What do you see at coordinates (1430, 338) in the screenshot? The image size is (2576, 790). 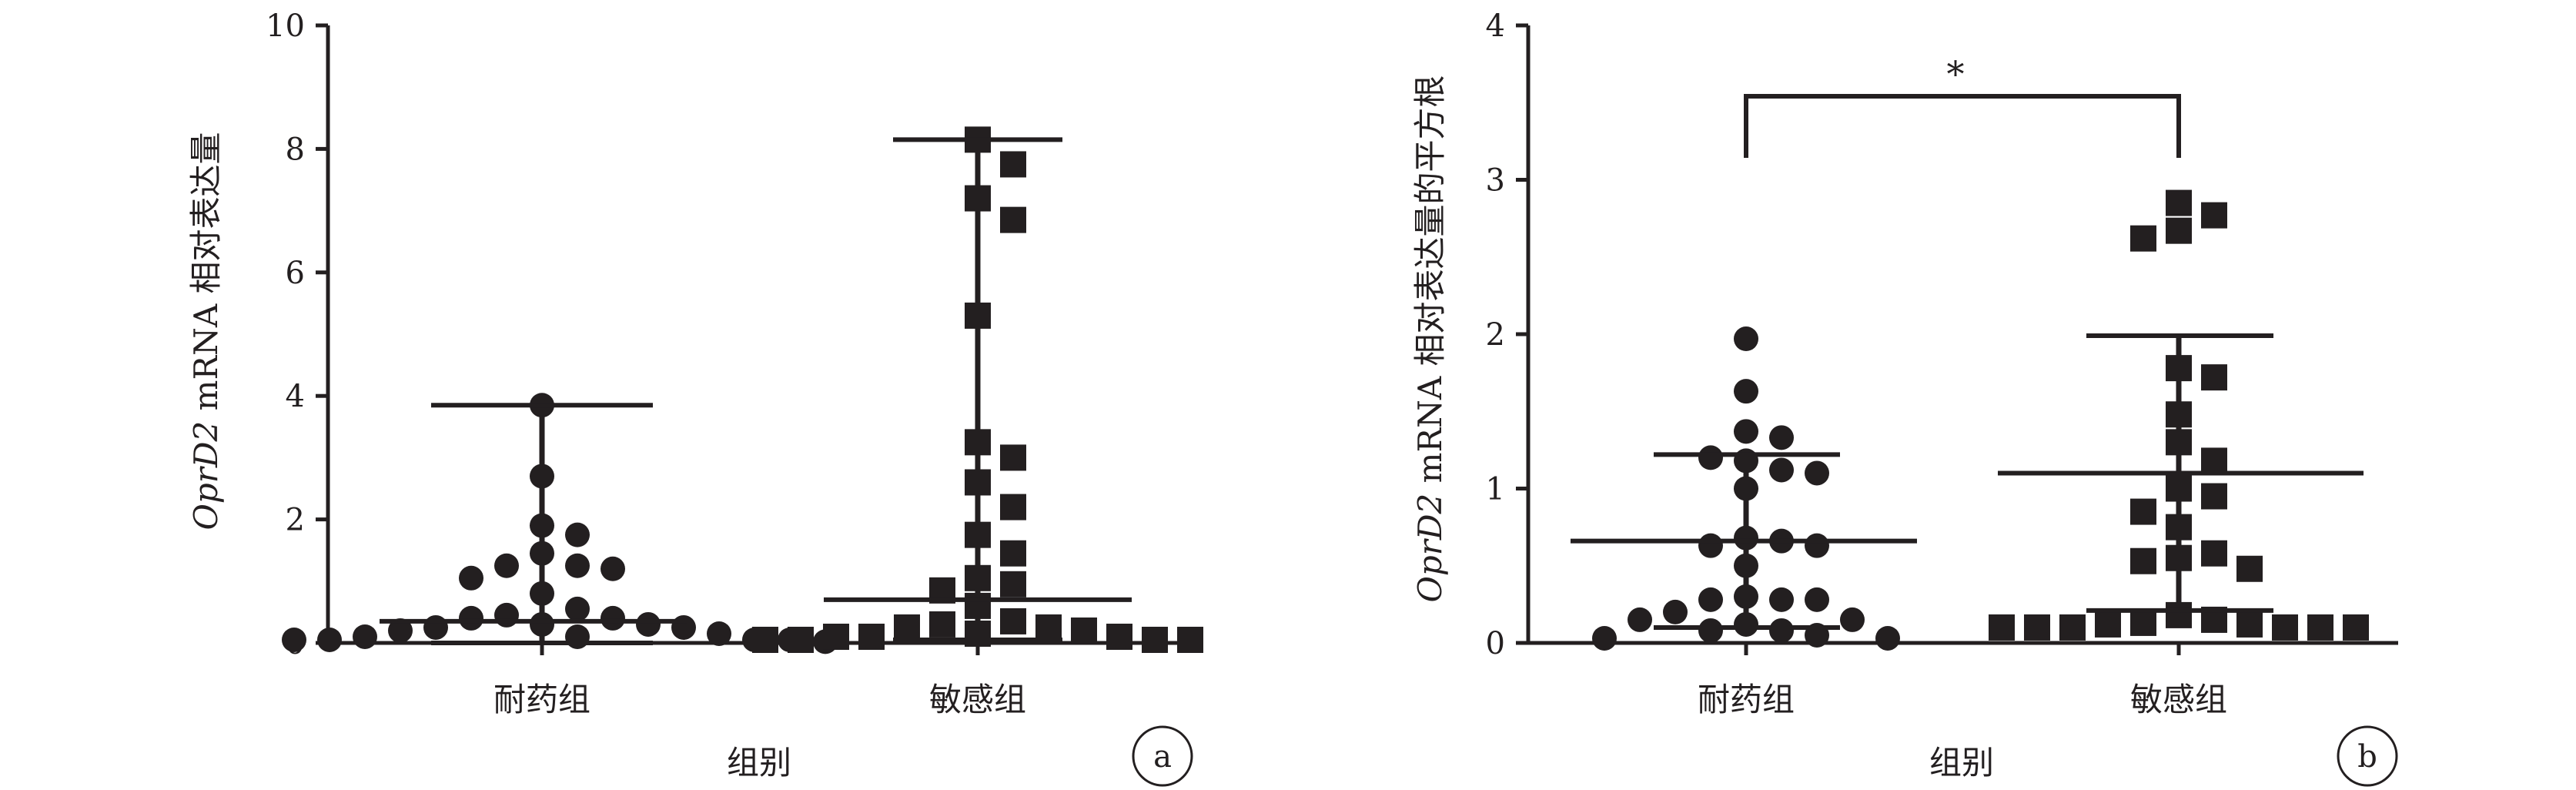 I see `panel-b-y-axis-title: OprD2 mRNA 相对表达量的平方根` at bounding box center [1430, 338].